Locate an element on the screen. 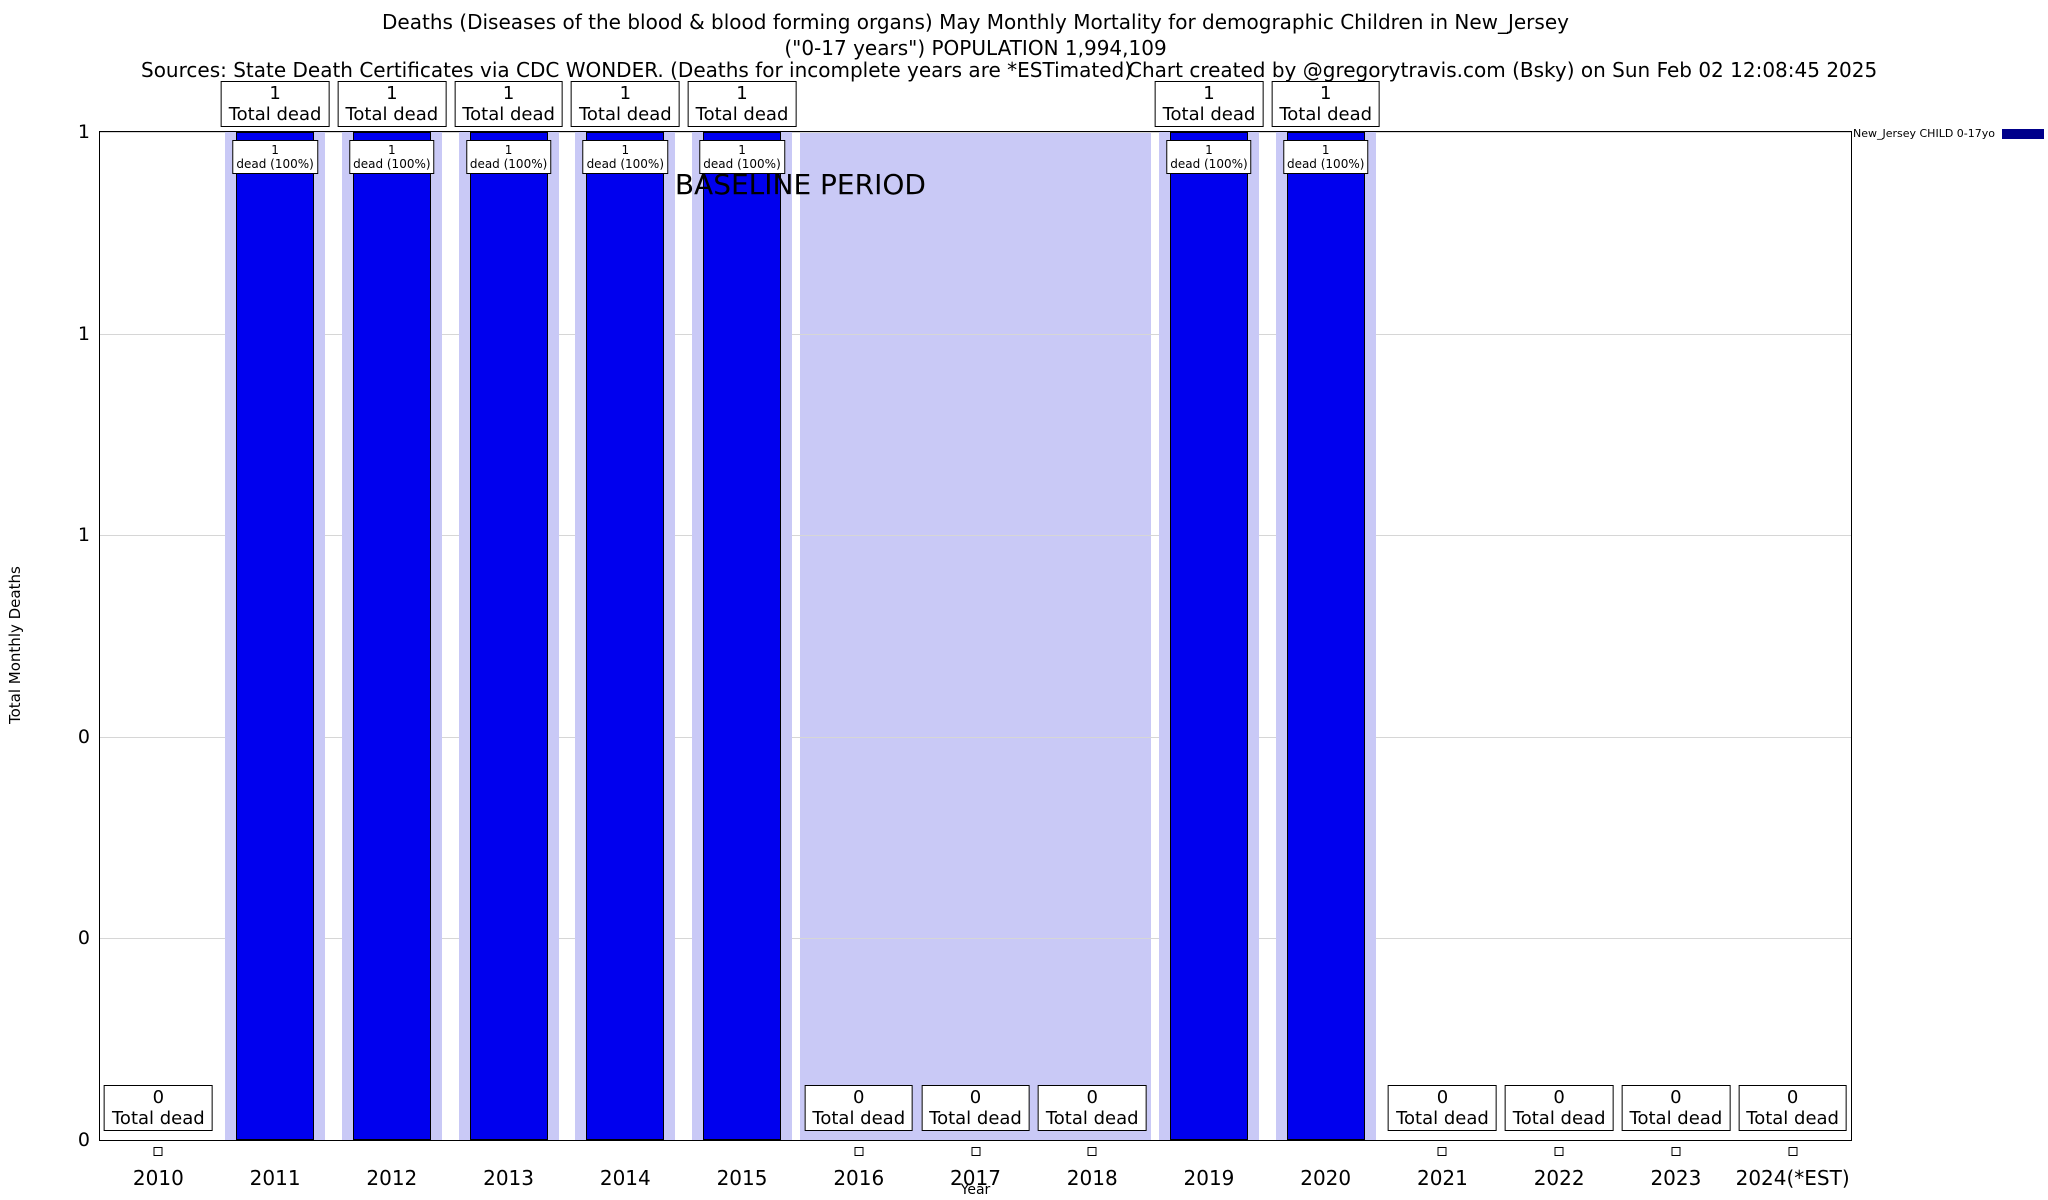 The image size is (2048, 1200). x-tick-label: 2013 is located at coordinates (509, 1178).